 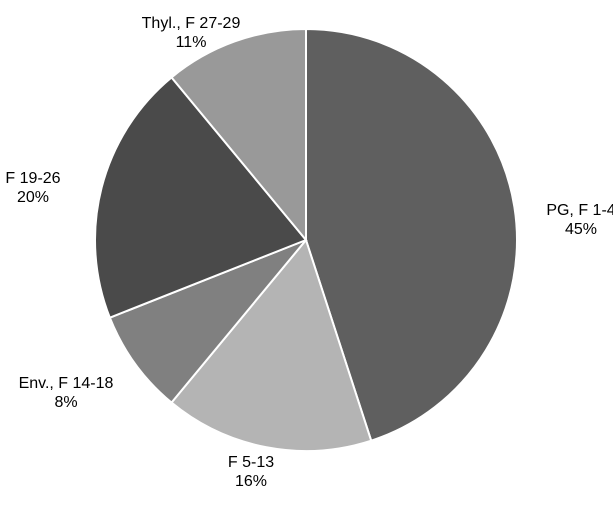 What do you see at coordinates (32, 188) in the screenshot?
I see `slice-label: F 19-26 20%` at bounding box center [32, 188].